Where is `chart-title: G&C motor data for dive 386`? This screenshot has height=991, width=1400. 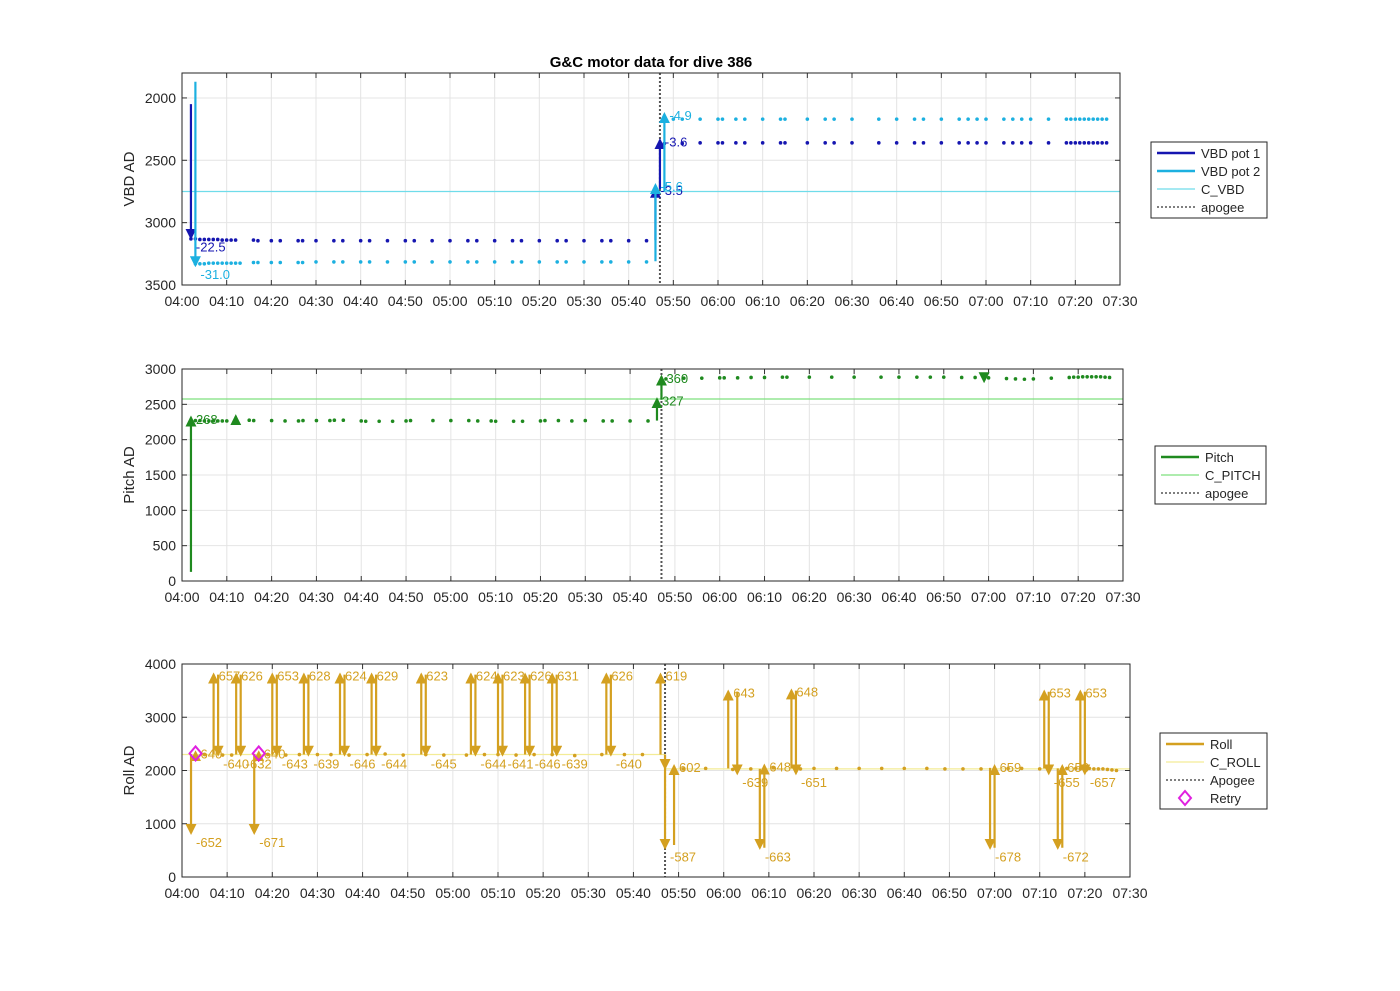
chart-title: G&C motor data for dive 386 is located at coordinates (651, 62).